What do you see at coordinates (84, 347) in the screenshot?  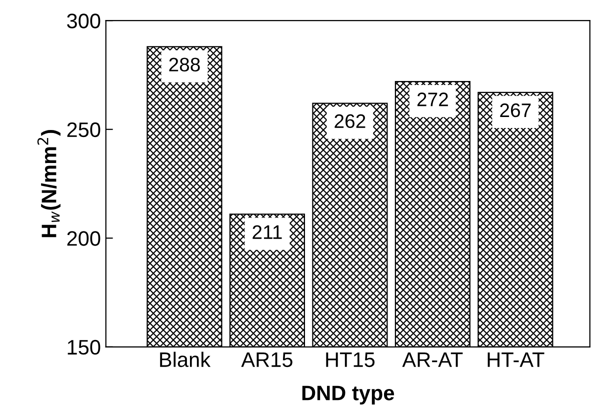 I see `y-tick-label: 150` at bounding box center [84, 347].